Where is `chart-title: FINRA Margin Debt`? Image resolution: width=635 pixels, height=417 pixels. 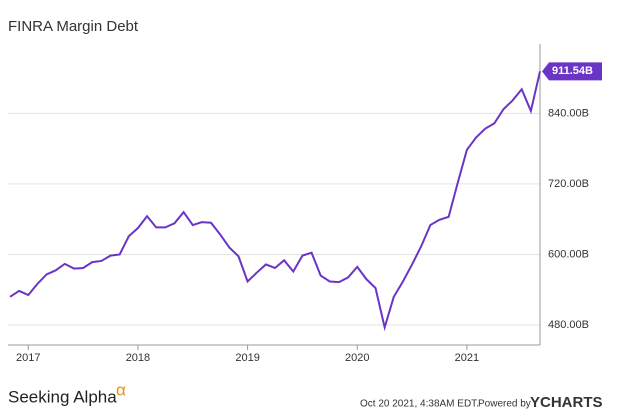 chart-title: FINRA Margin Debt is located at coordinates (73, 26).